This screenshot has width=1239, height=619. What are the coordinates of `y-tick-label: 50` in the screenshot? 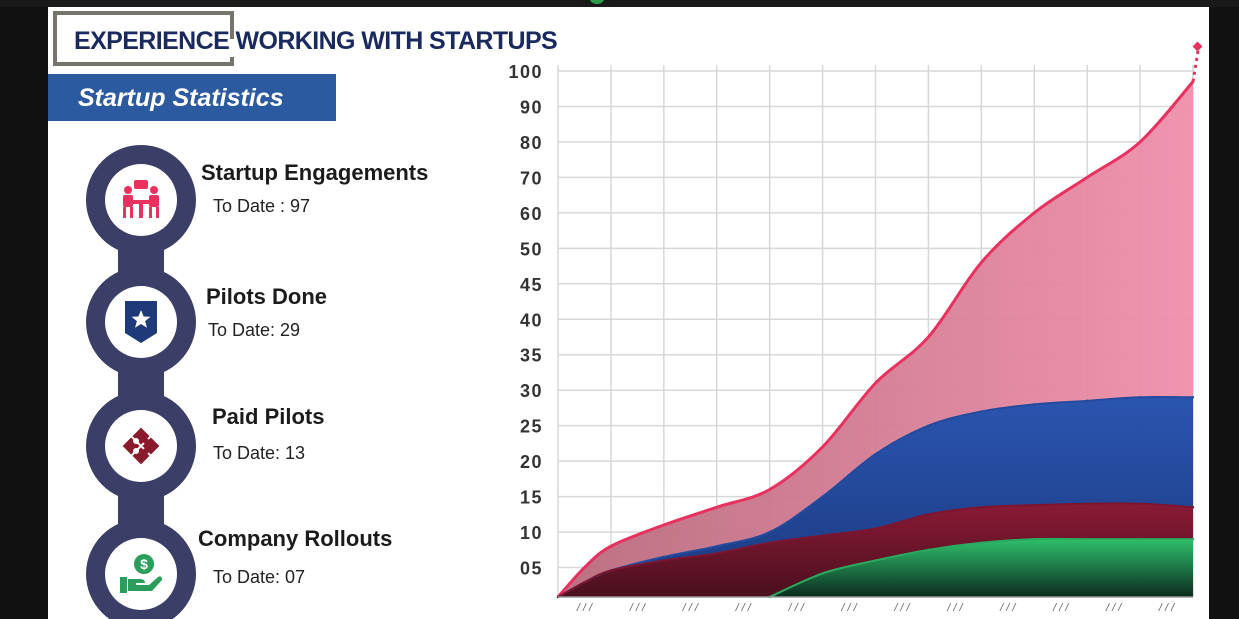 It's located at (531, 249).